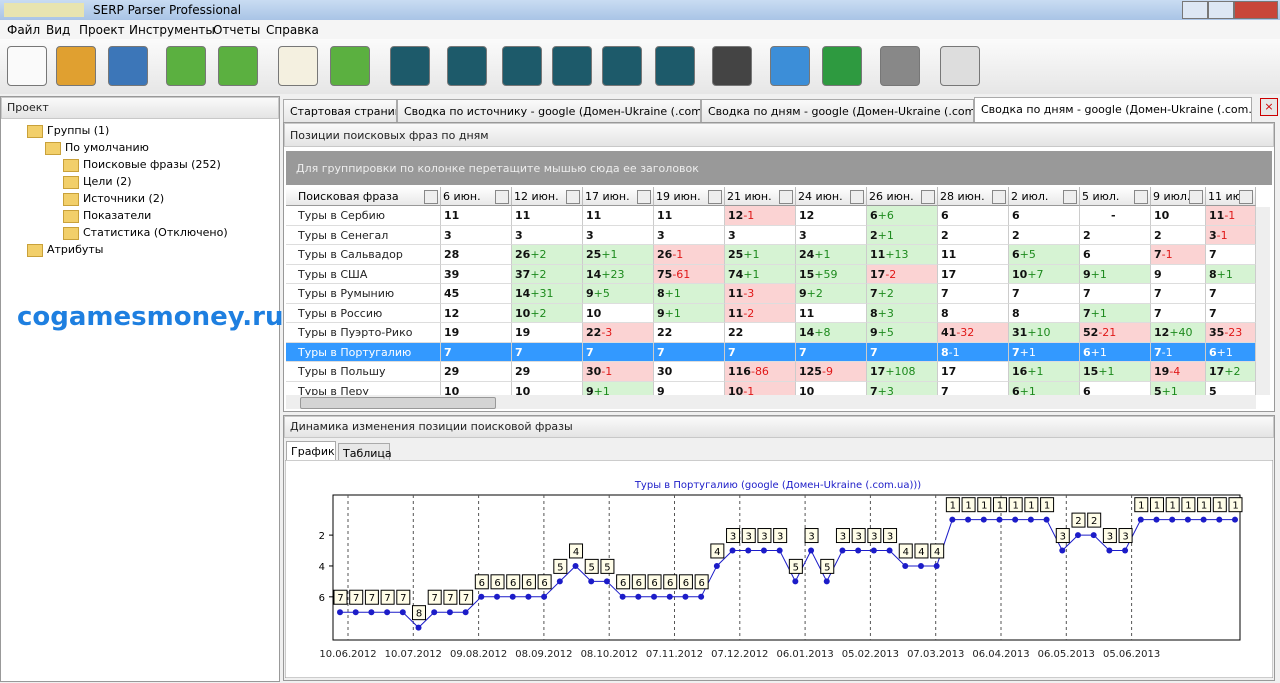  Describe the element at coordinates (363, 314) in the screenshot. I see `row-phrase: Туры в Россию` at that location.